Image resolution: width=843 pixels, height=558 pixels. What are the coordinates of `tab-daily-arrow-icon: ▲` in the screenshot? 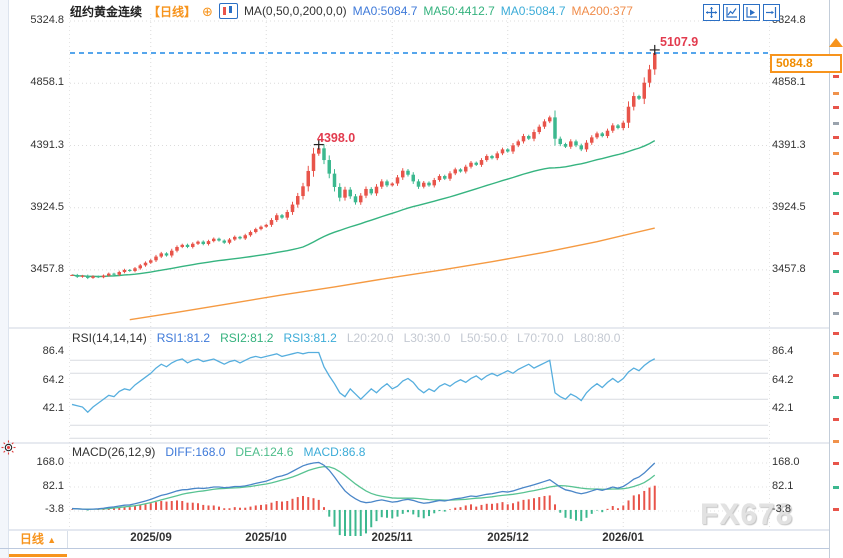 It's located at (52, 540).